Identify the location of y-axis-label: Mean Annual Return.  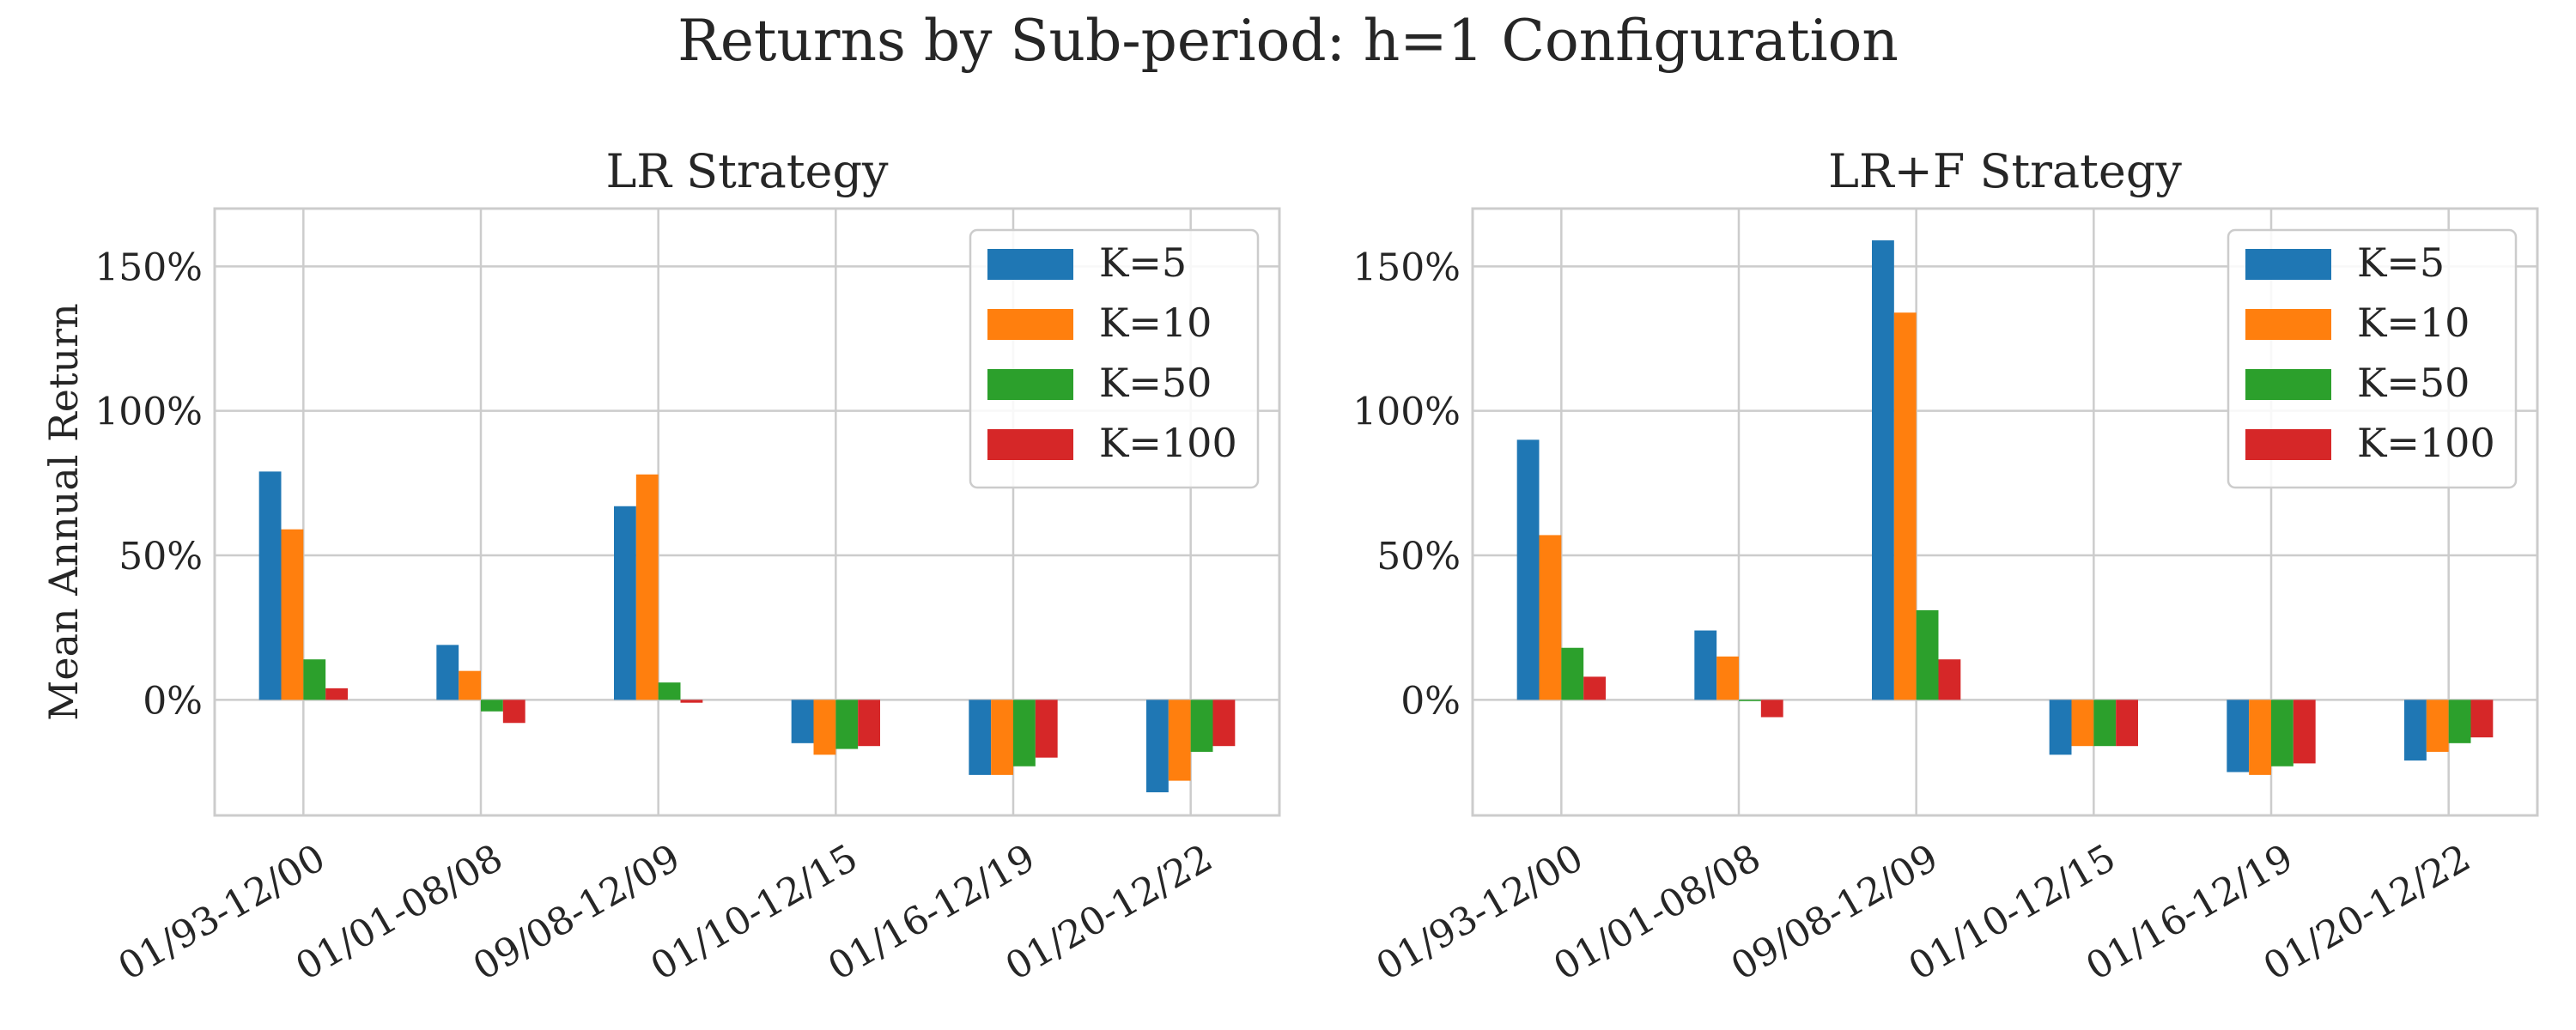
(64, 511).